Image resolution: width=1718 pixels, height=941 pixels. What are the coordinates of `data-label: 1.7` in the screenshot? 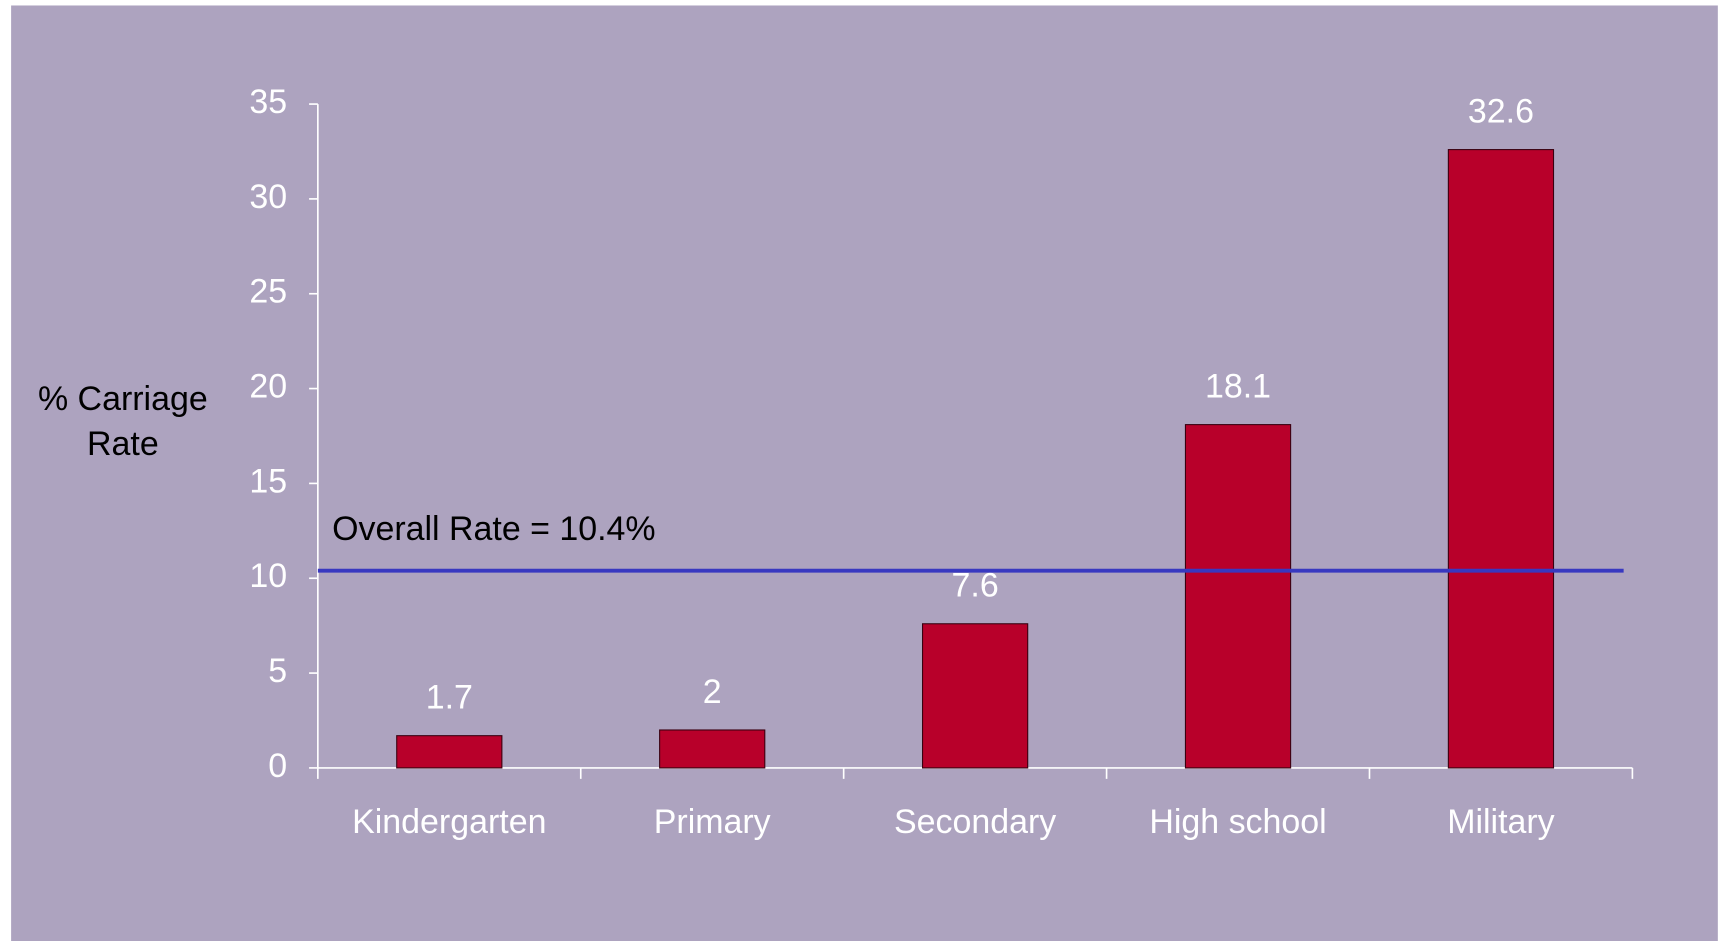 It's located at (449, 697).